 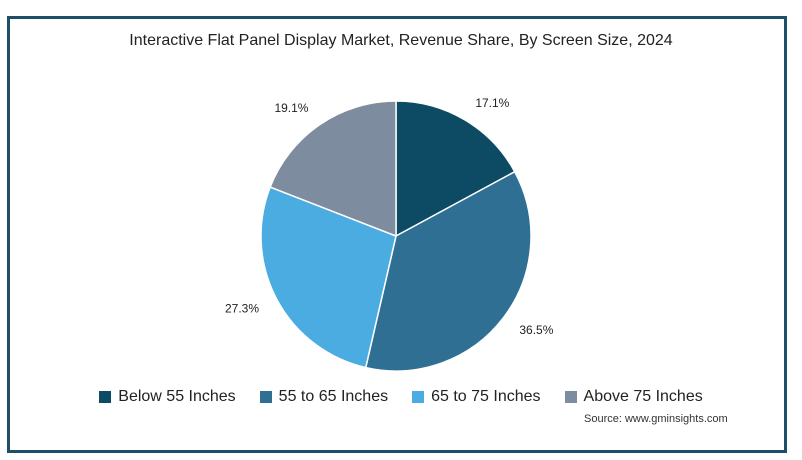 I want to click on legend-item-65-to-75: 65 to 75 Inches, so click(x=476, y=397).